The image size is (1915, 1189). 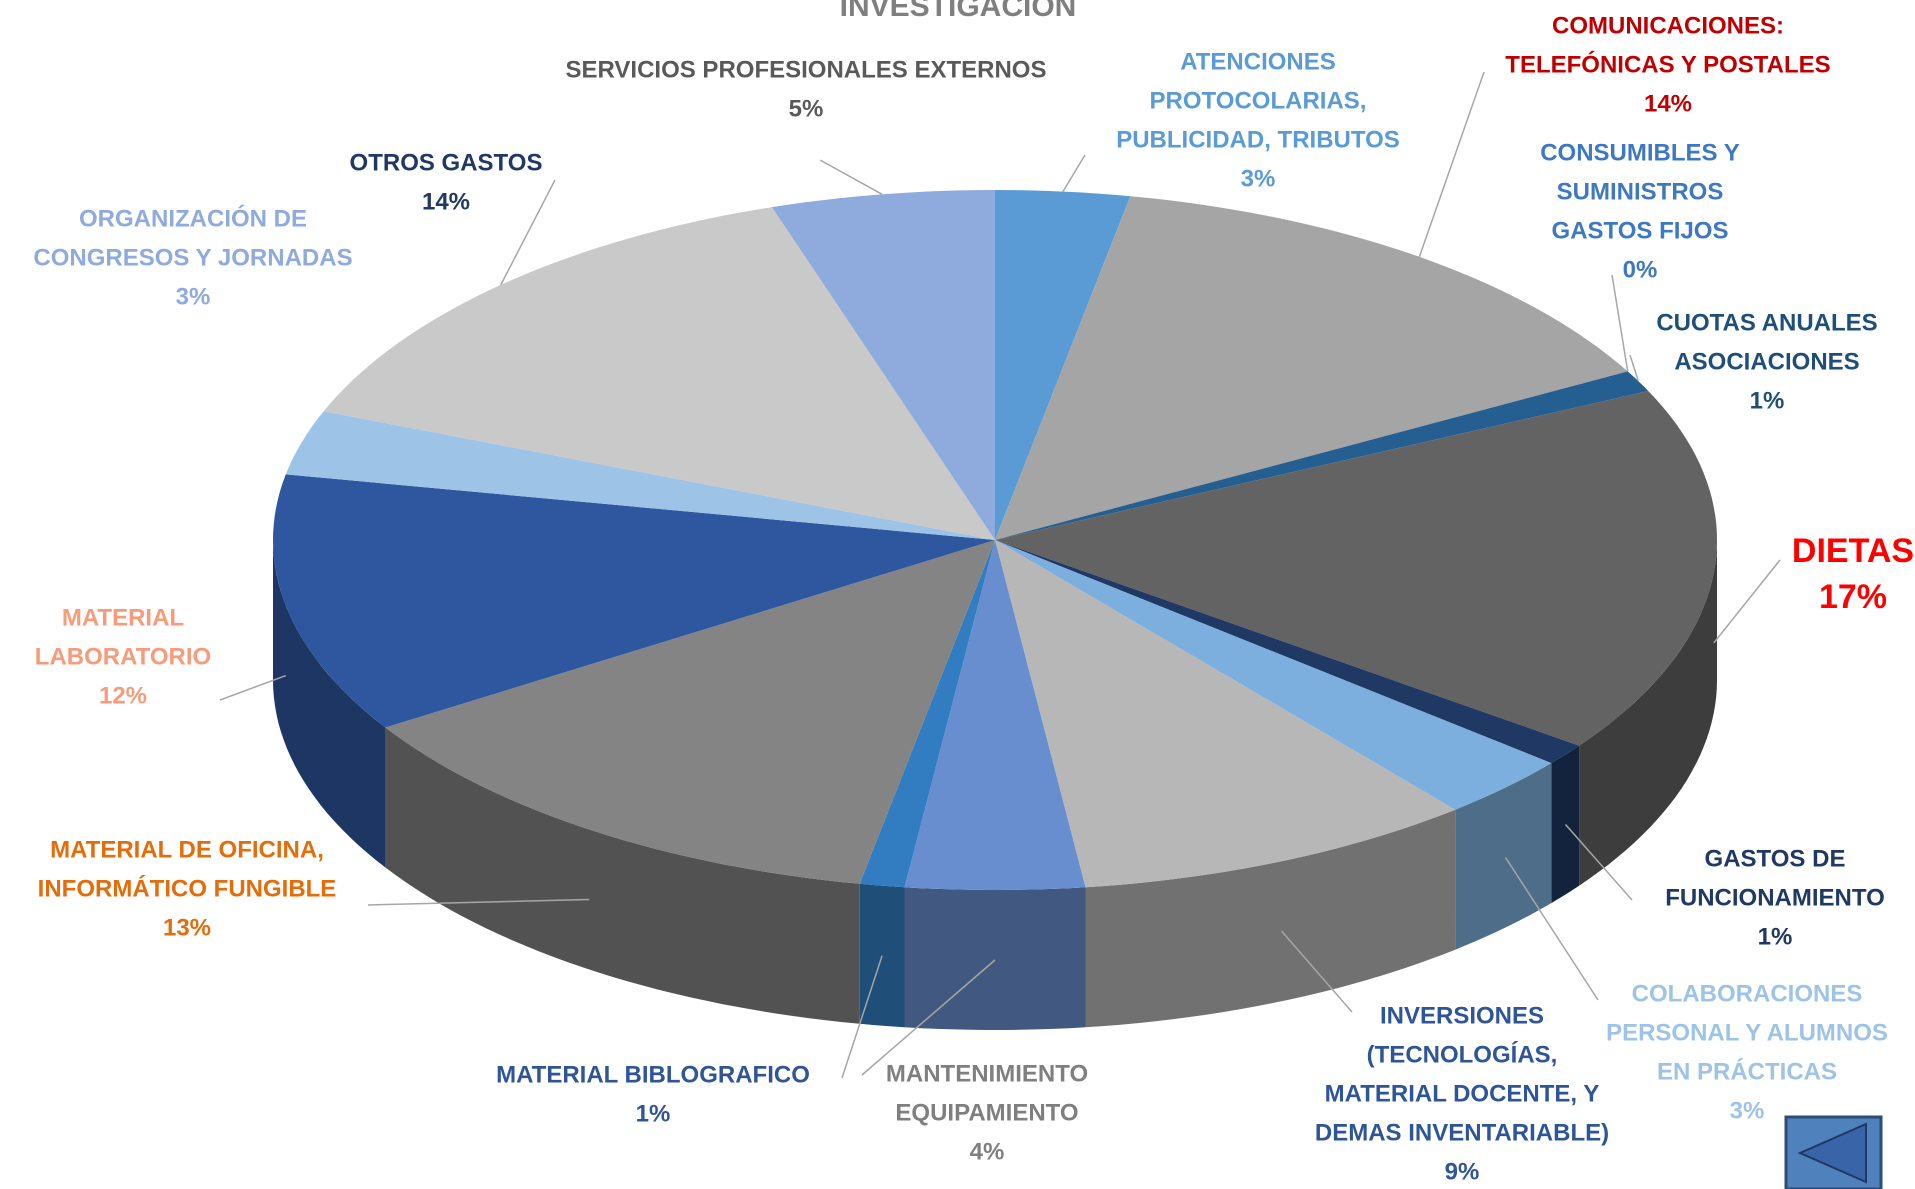 I want to click on category-label: MANTENIMIENTO, so click(x=987, y=1073).